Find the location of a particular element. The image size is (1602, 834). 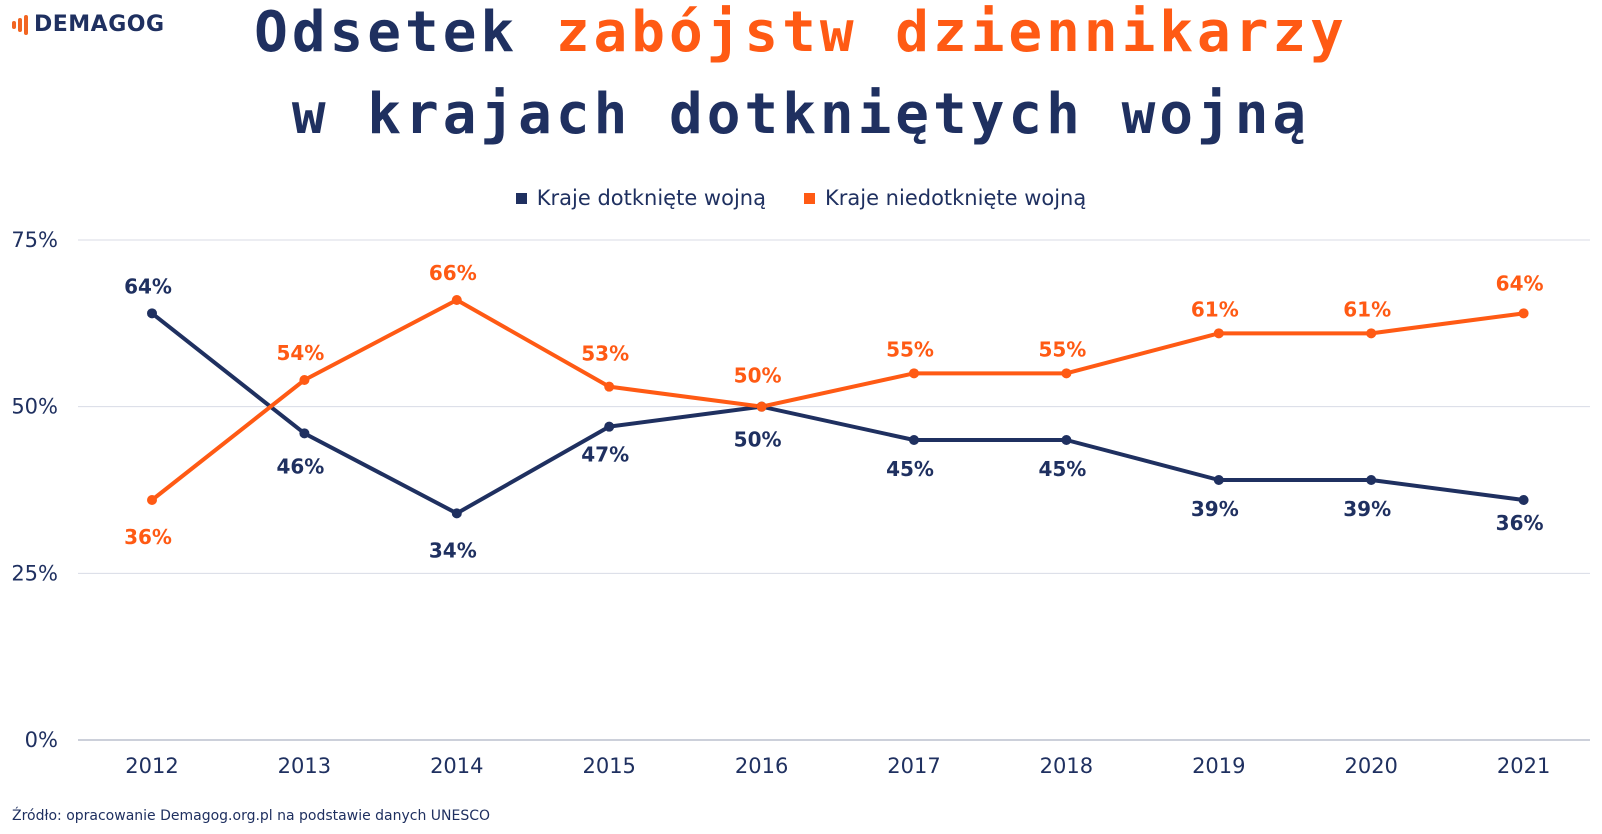

y-tick-label: 25% is located at coordinates (34, 573).